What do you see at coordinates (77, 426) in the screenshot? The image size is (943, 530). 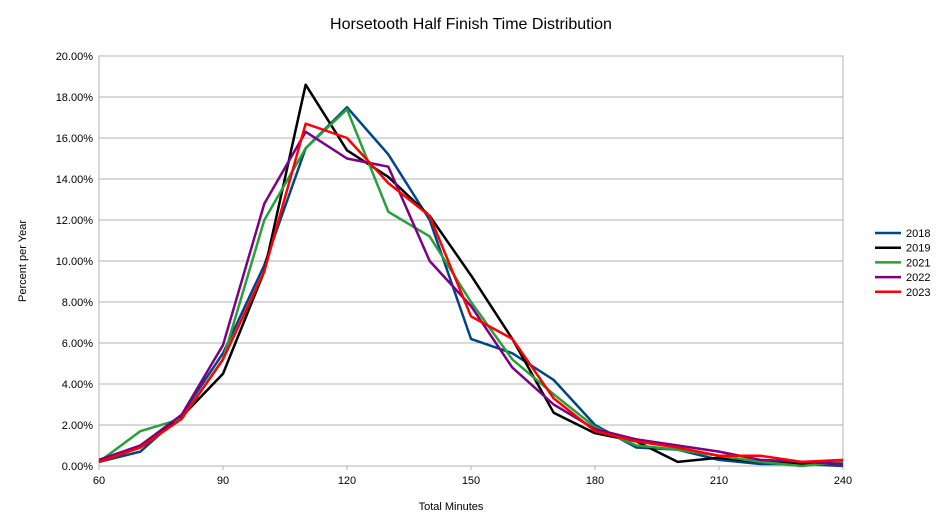 I see `y-tick-label: 2.00%` at bounding box center [77, 426].